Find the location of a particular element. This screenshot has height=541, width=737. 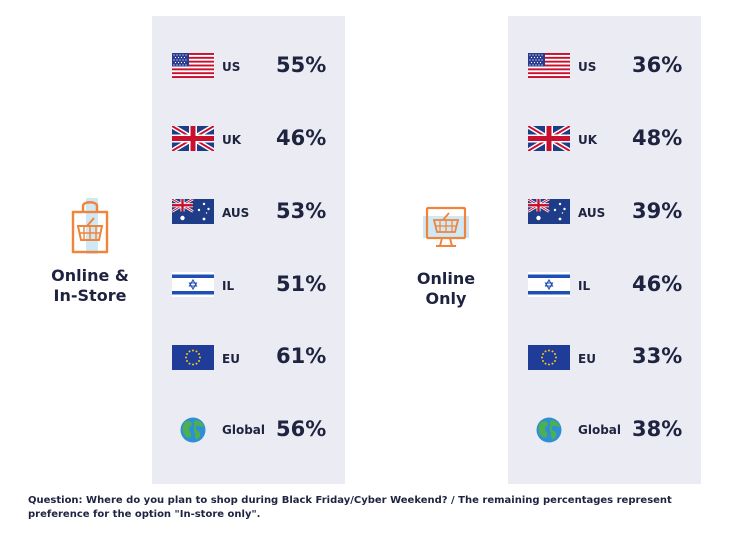

percentage-value: 56% is located at coordinates (301, 429).